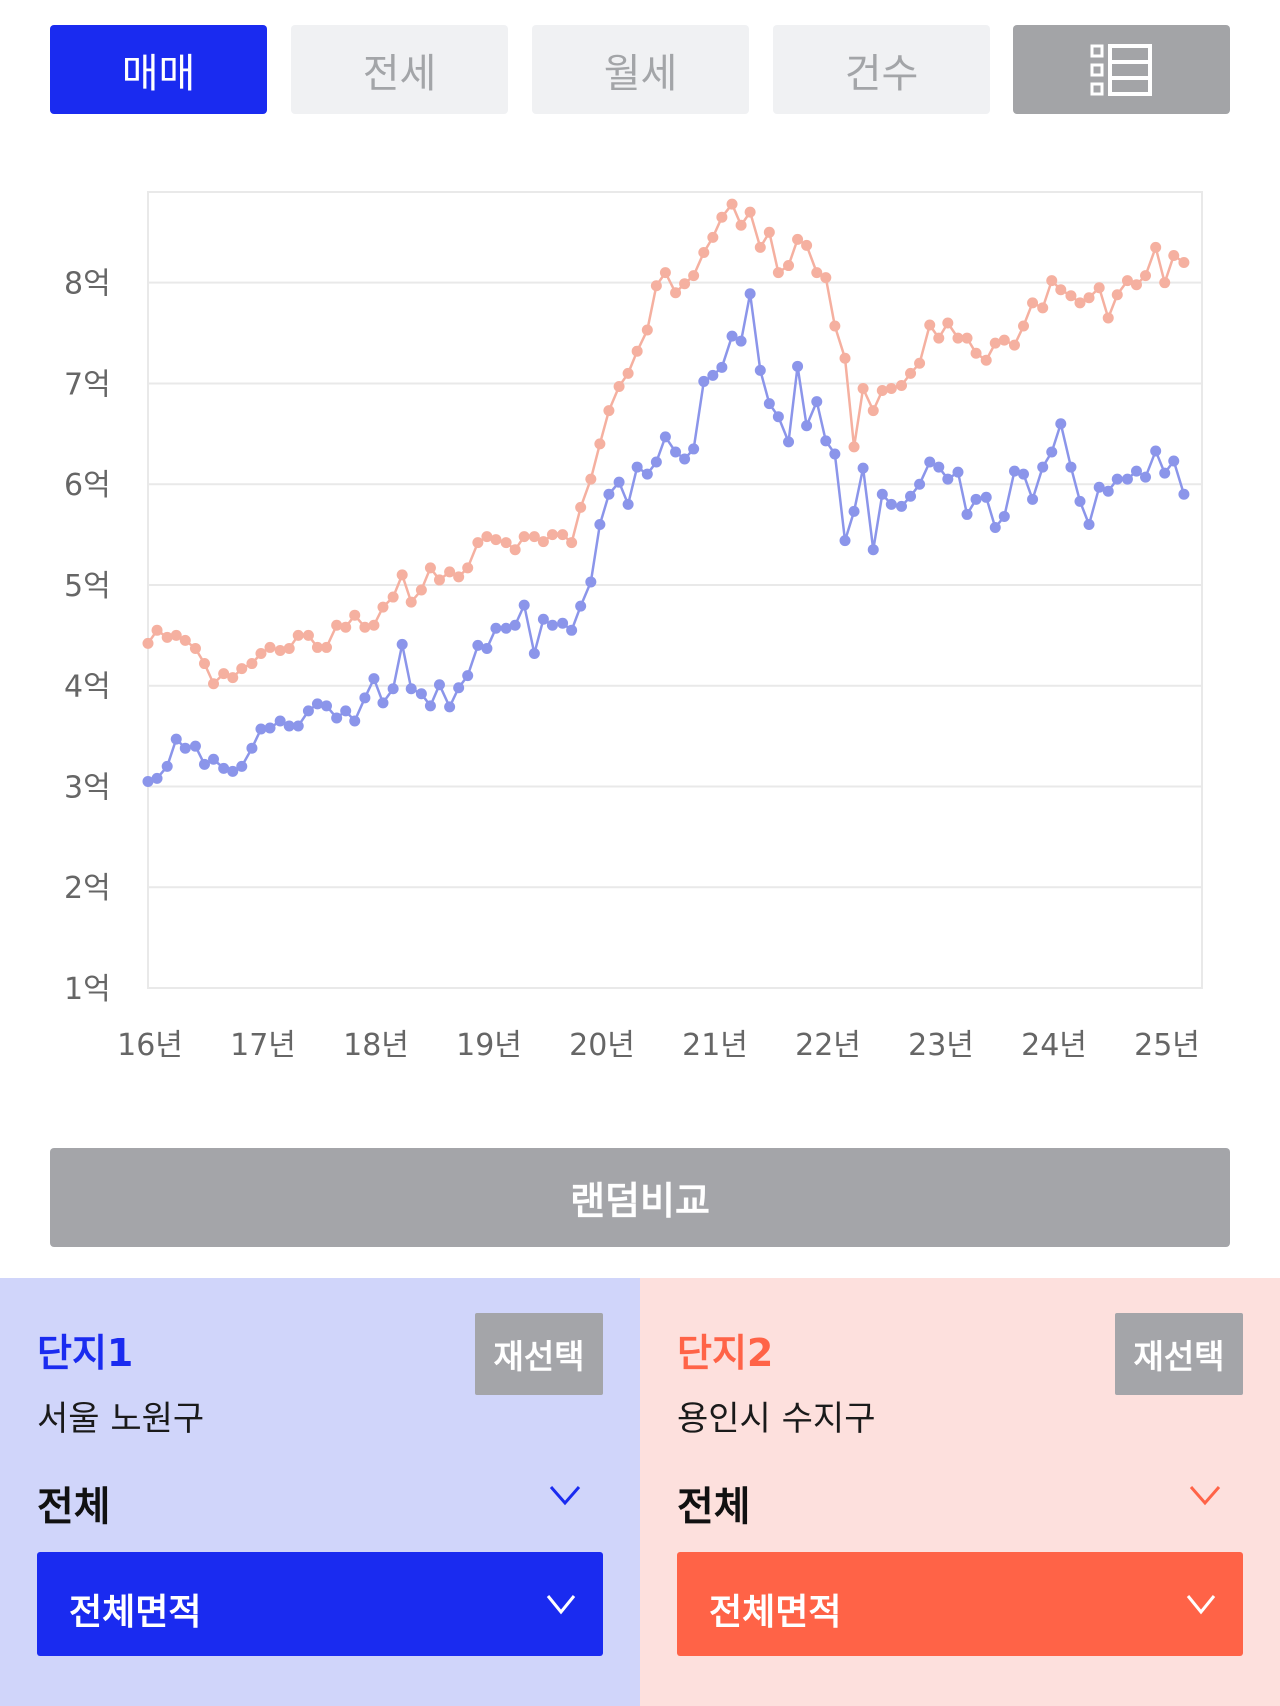 This screenshot has height=1706, width=1280. I want to click on complex2-type-dropdown: 전체, so click(714, 1507).